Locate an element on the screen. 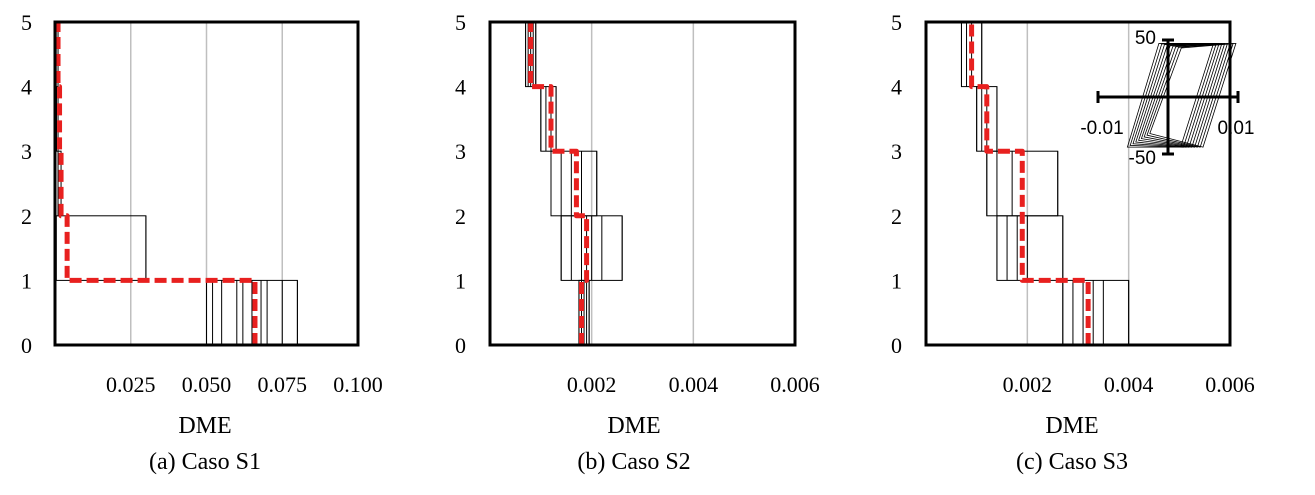  x-tick-label-2: 0.050 is located at coordinates (207, 384).